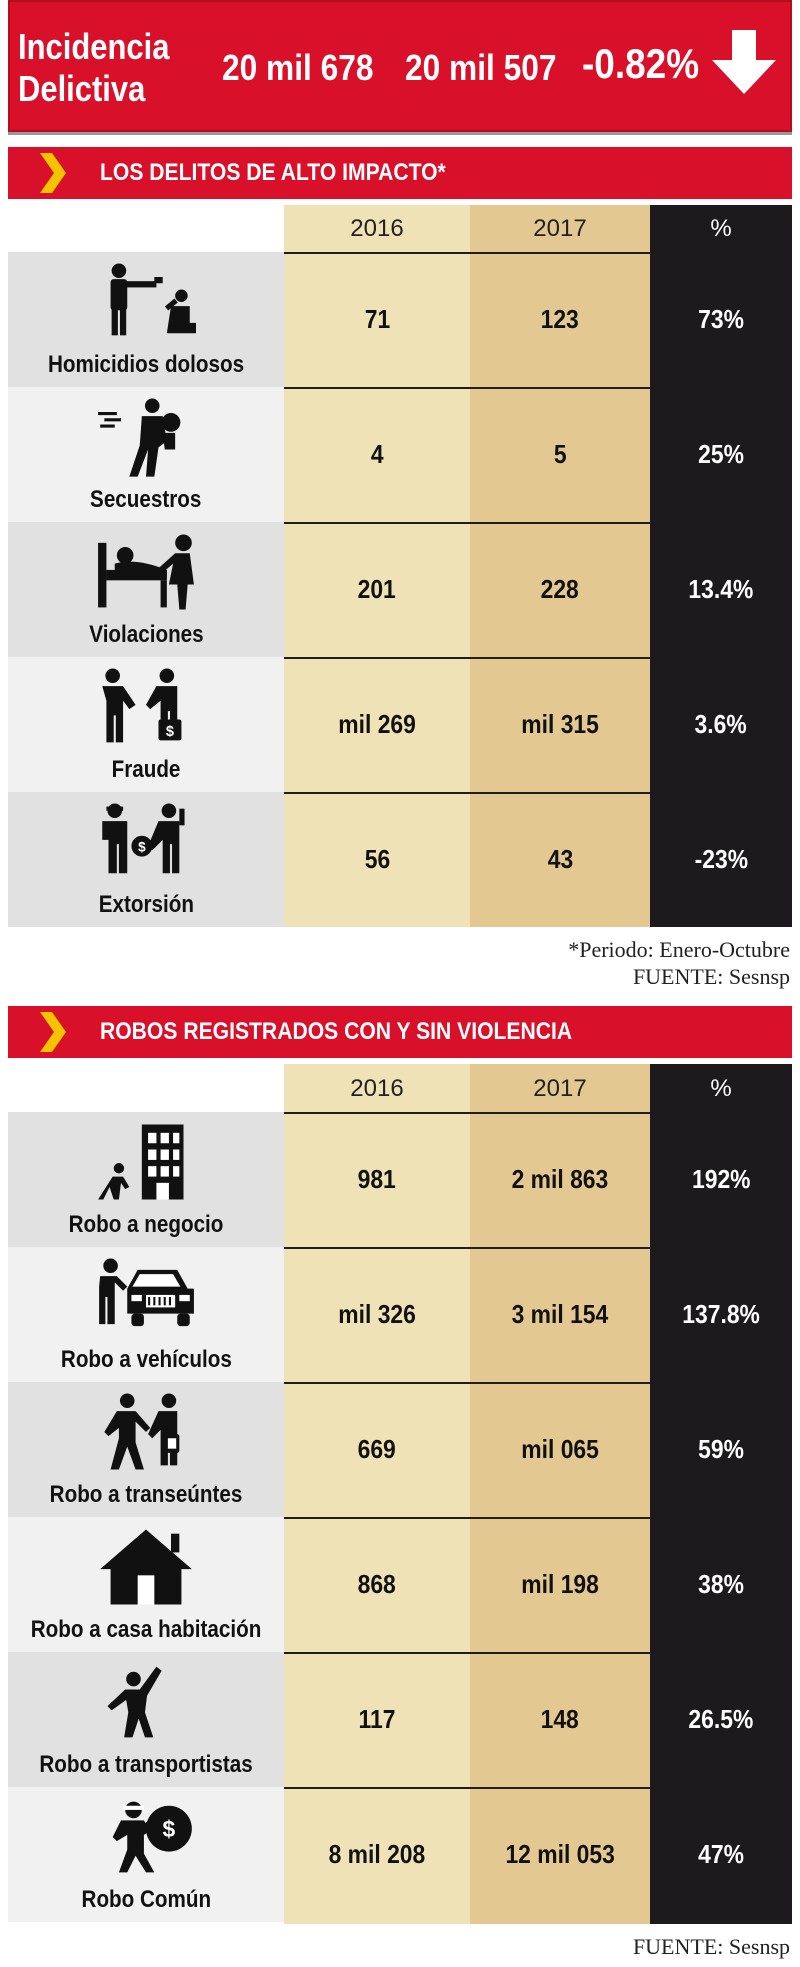 The width and height of the screenshot is (800, 1967). What do you see at coordinates (721, 318) in the screenshot?
I see `value-percent-text: 73%` at bounding box center [721, 318].